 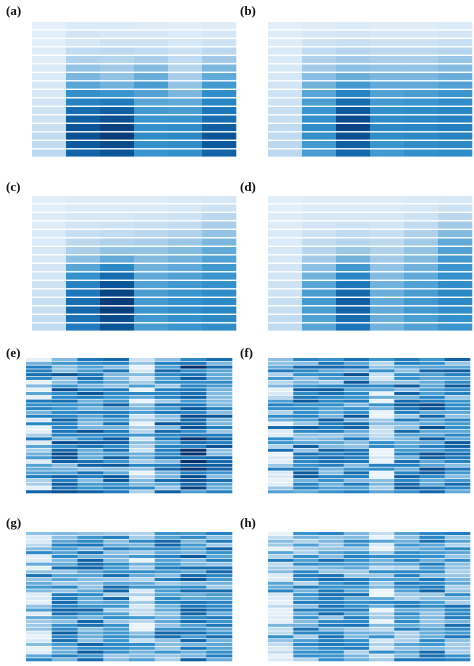 I want to click on panel-label-e: (e), so click(x=13, y=352).